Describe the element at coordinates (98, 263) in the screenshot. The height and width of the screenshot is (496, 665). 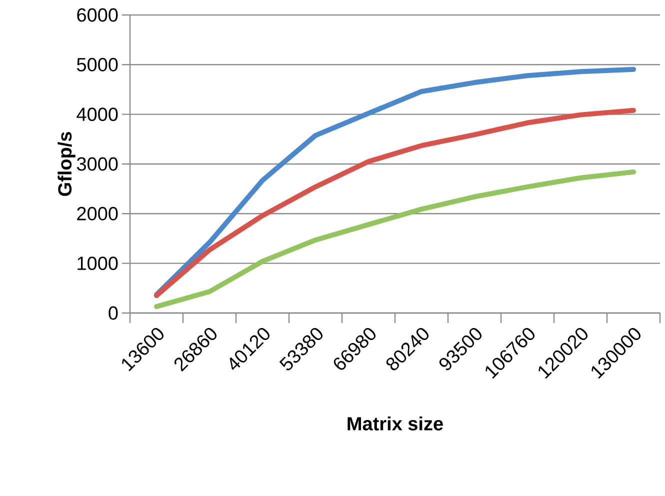
I see `y-tick-label: 1000` at that location.